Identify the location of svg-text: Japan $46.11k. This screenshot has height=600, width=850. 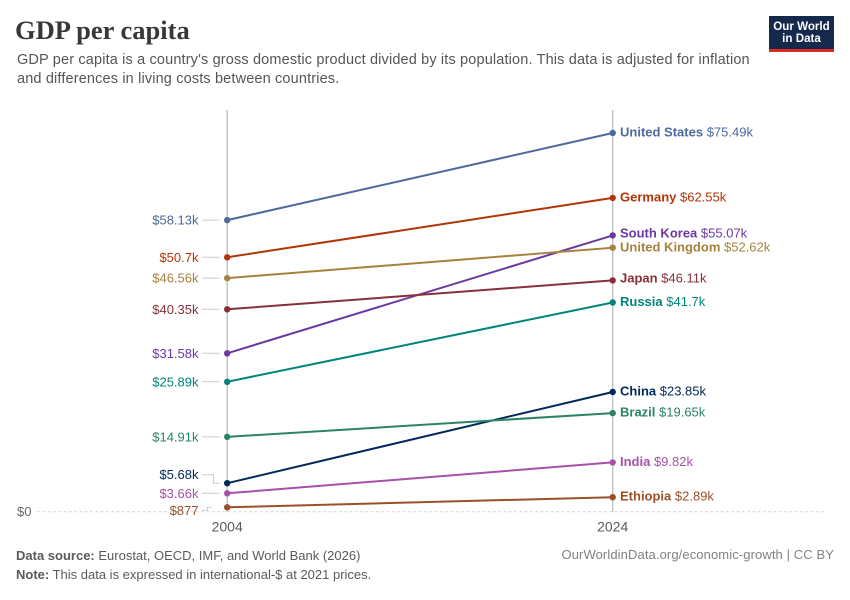
(663, 277).